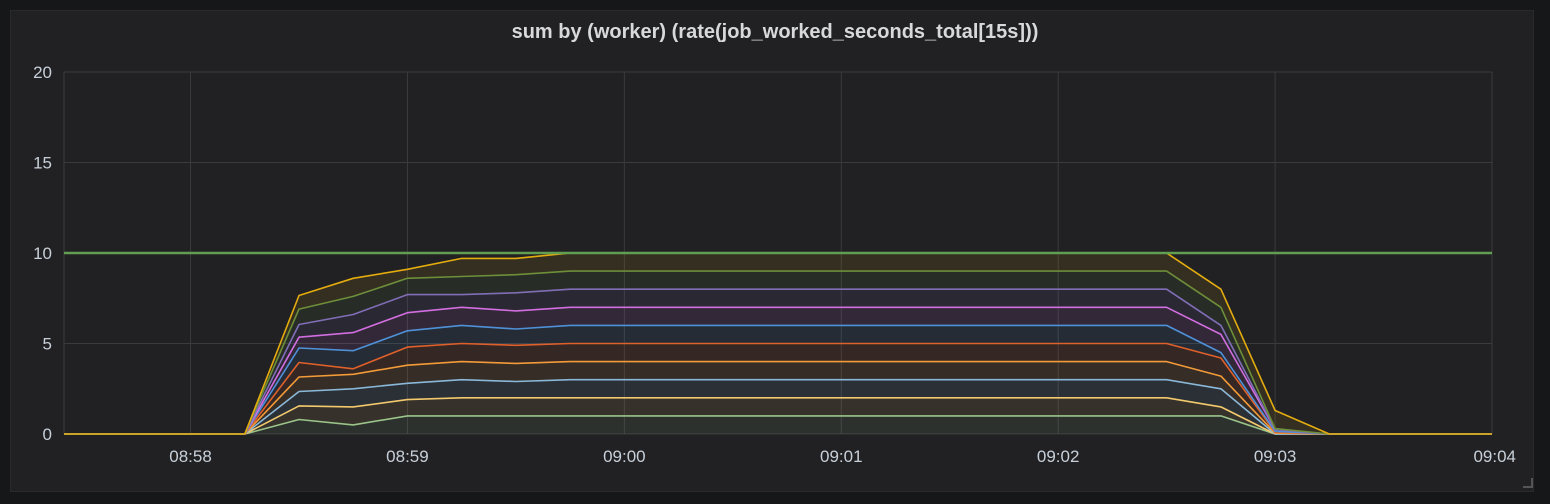  I want to click on y-tick-label: 15, so click(42, 163).